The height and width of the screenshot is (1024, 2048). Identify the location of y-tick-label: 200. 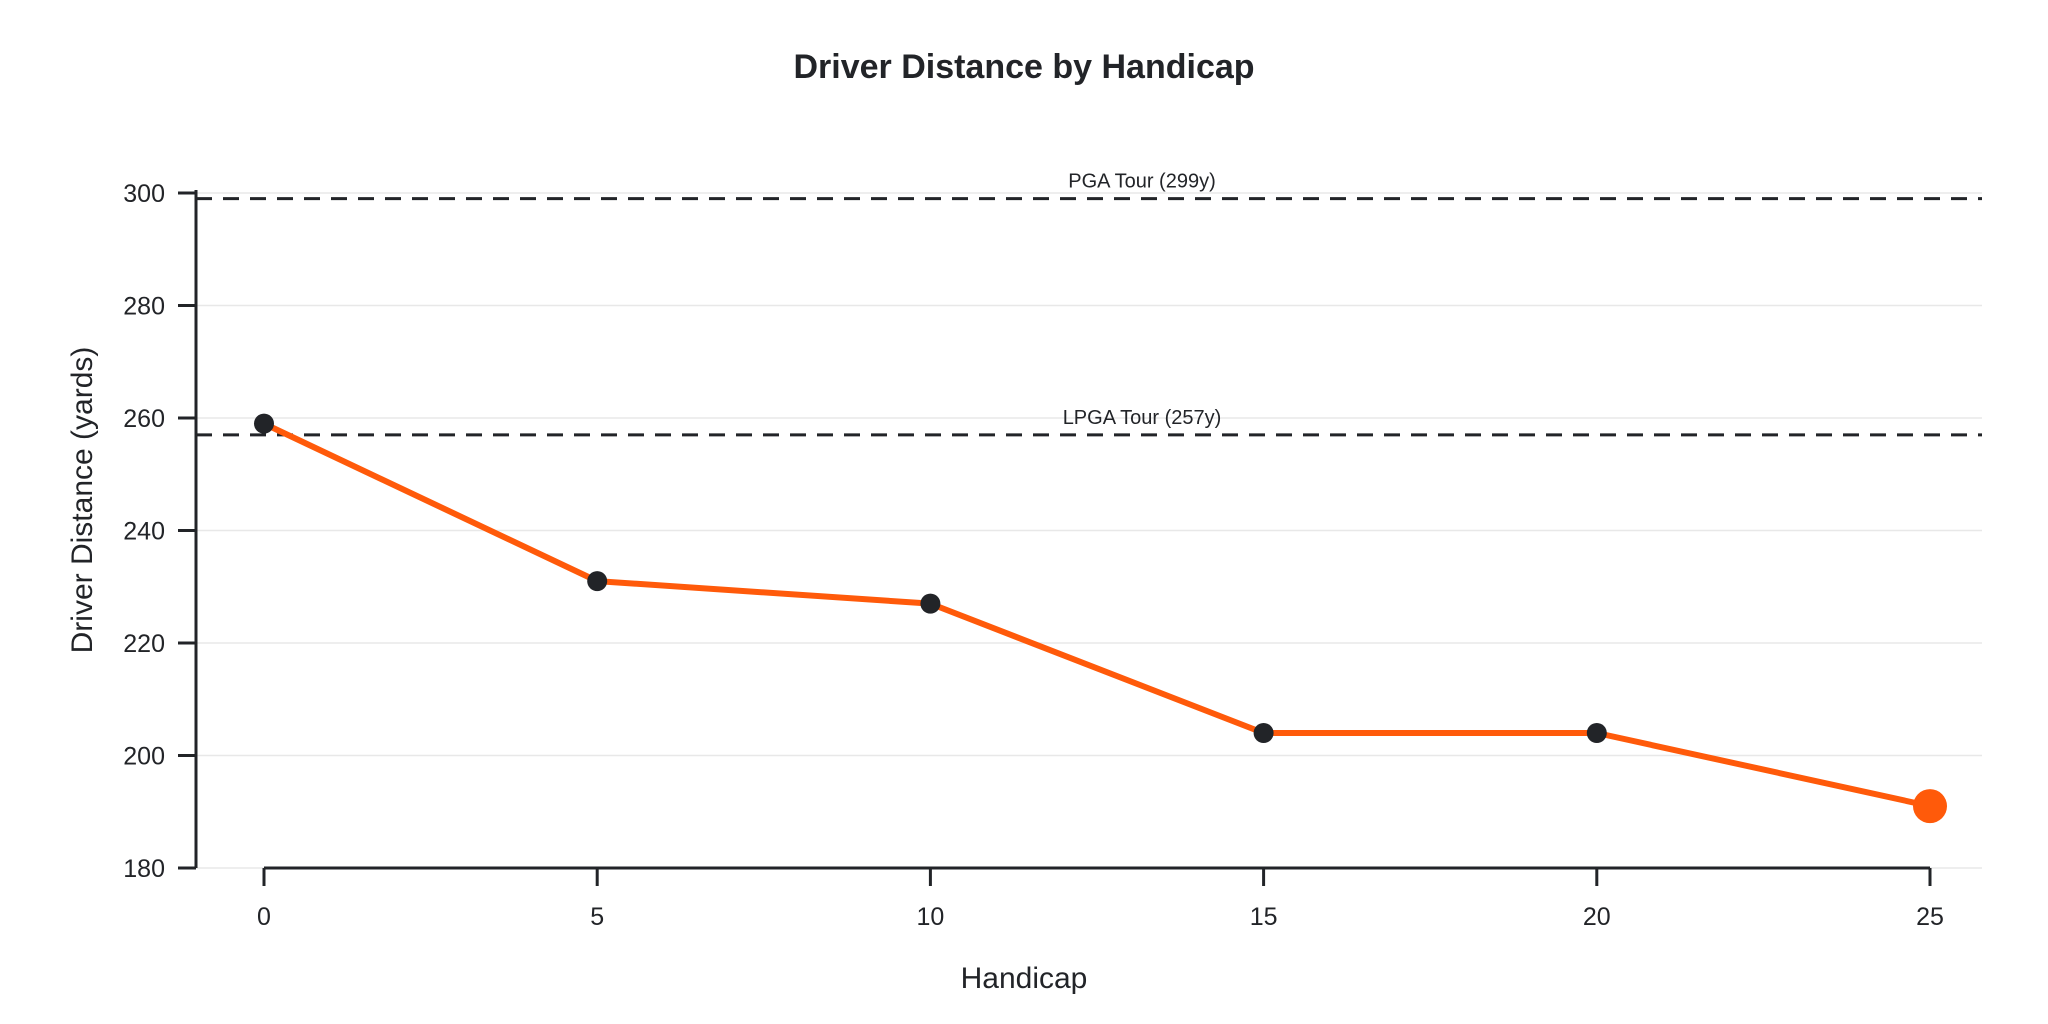
(144, 757).